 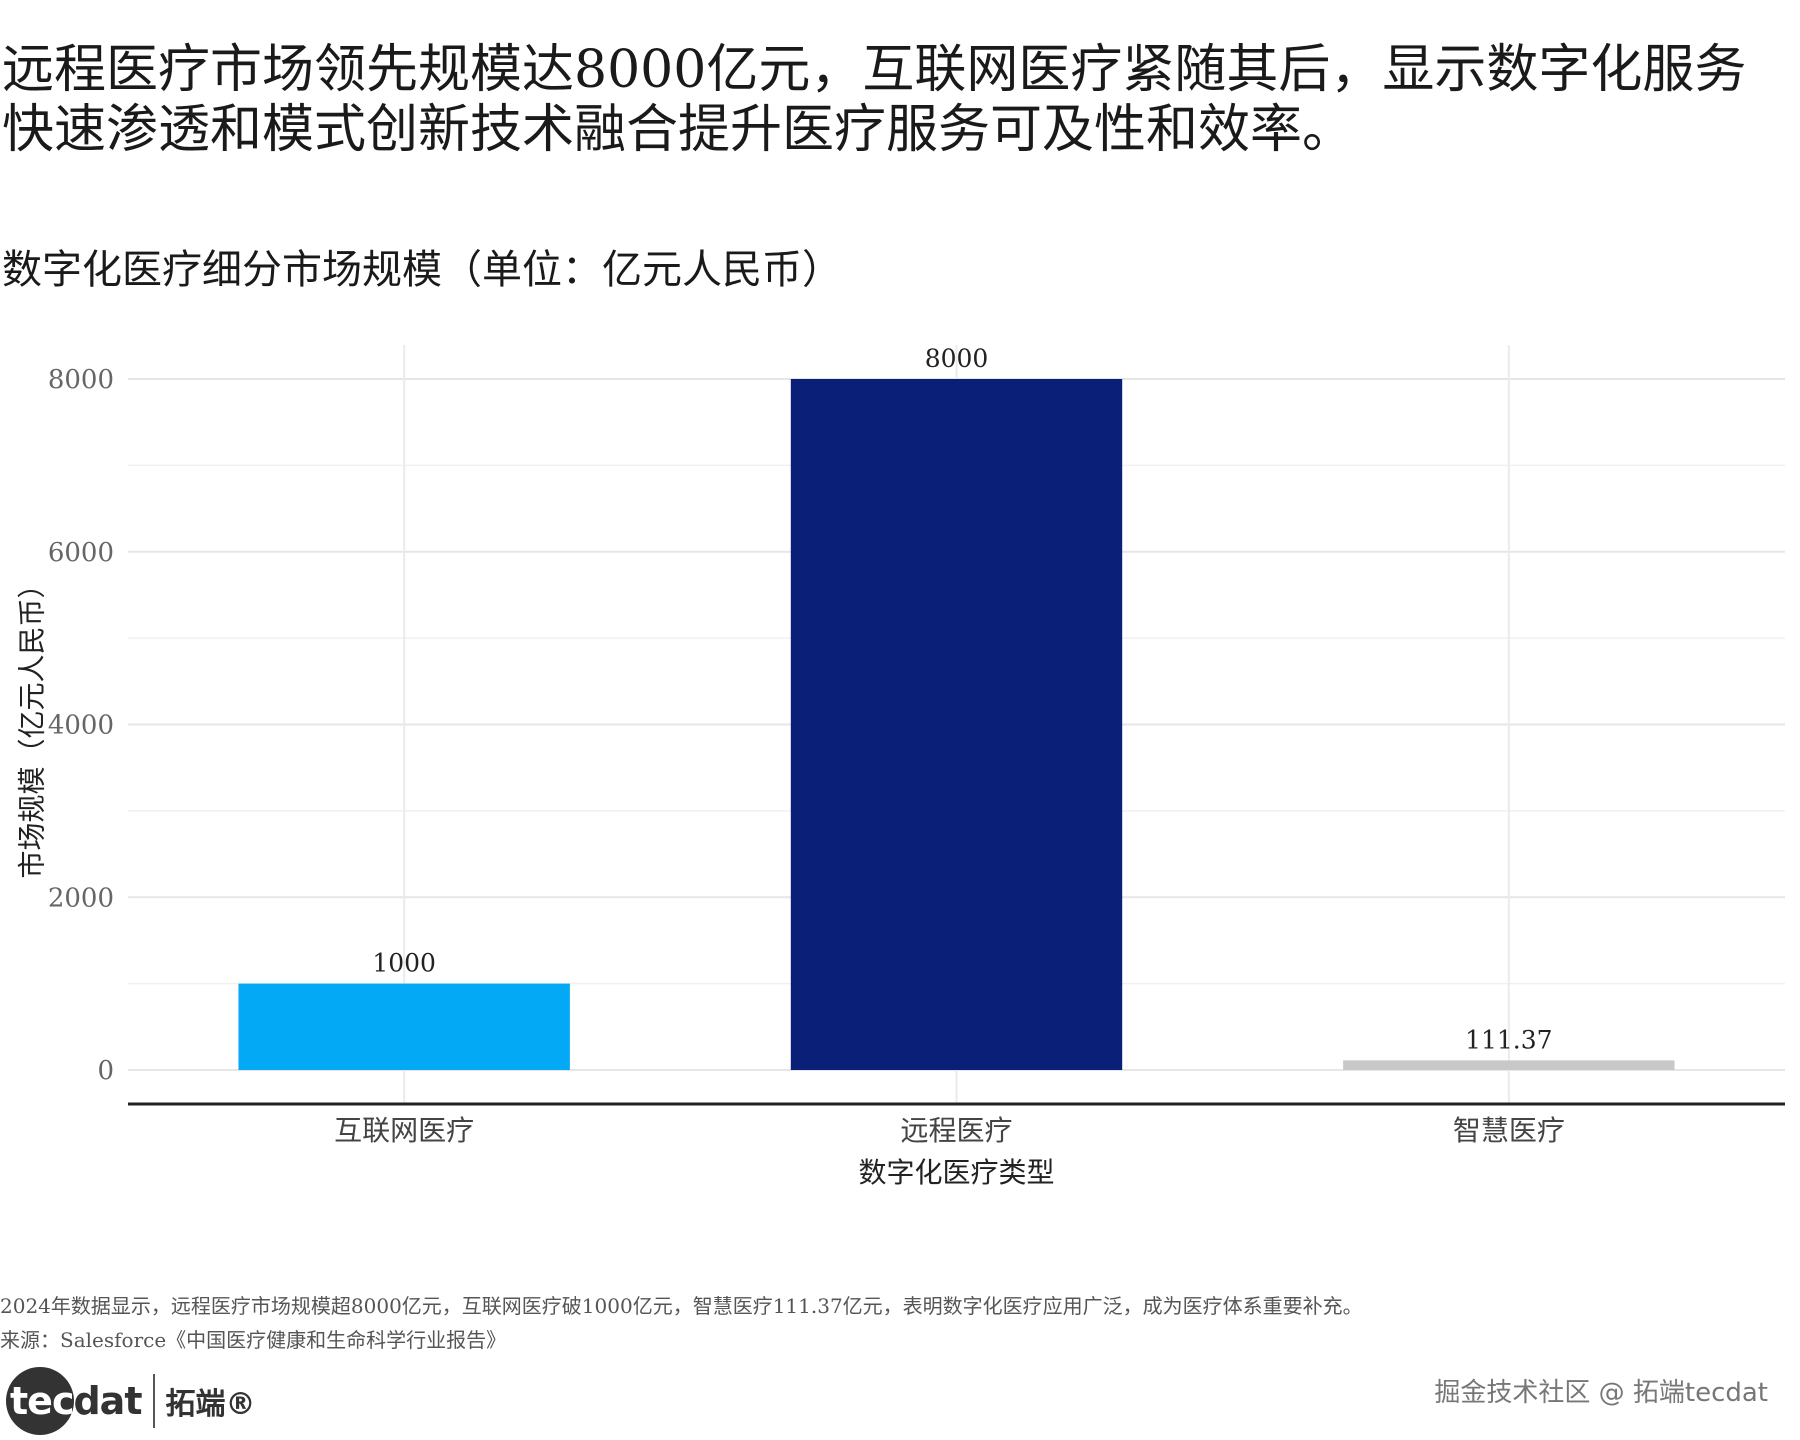 I want to click on headline-line-1: 远程医疗市场领先规模达8000亿元，互联网医疗紧随其后，显示数字化服务, so click(x=874, y=70).